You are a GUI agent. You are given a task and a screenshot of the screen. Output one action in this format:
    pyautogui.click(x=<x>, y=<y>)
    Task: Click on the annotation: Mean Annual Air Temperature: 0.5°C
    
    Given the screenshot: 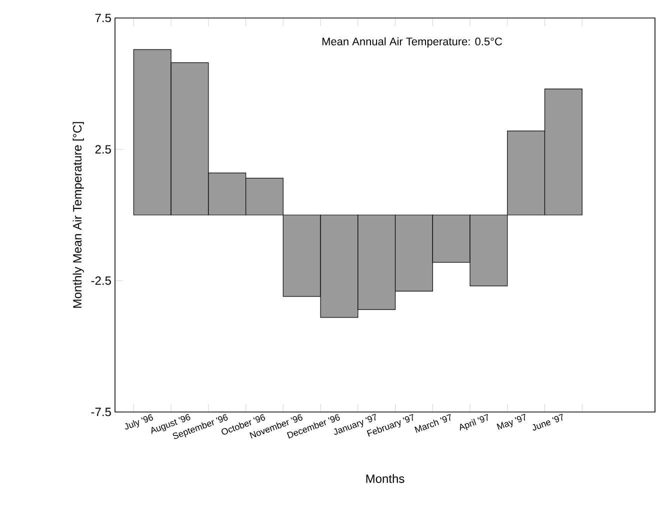 What is the action you would take?
    pyautogui.click(x=412, y=42)
    